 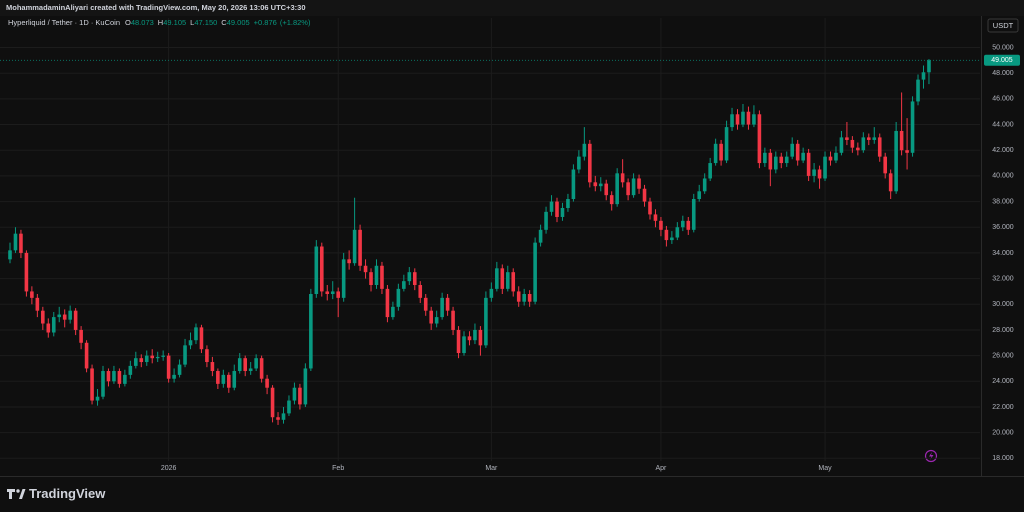 I want to click on logo-dot, so click(x=18, y=491).